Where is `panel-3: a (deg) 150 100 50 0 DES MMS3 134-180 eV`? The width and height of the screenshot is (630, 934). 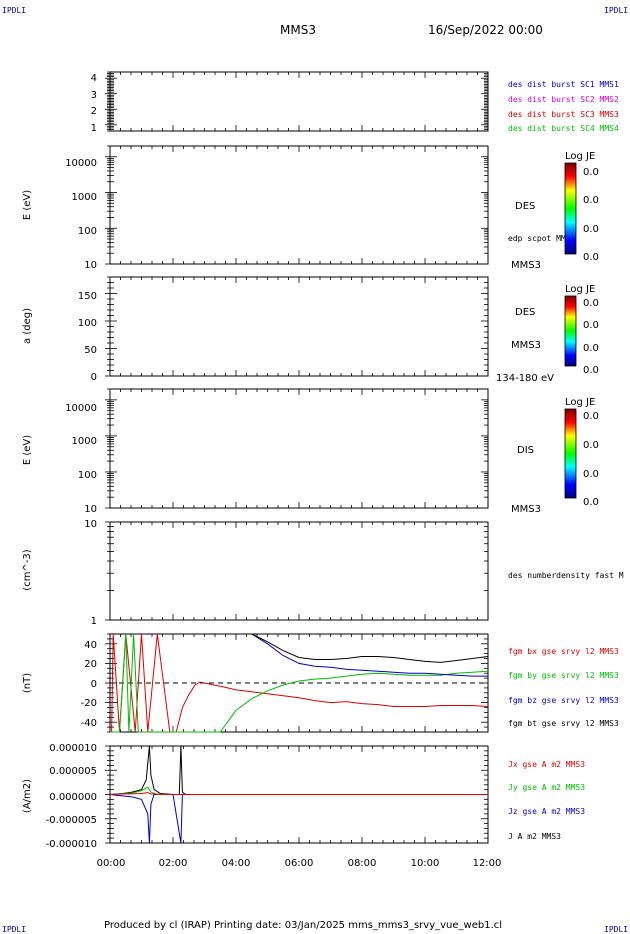 panel-3: a (deg) 150 100 50 0 DES MMS3 134-180 eV is located at coordinates (288, 337).